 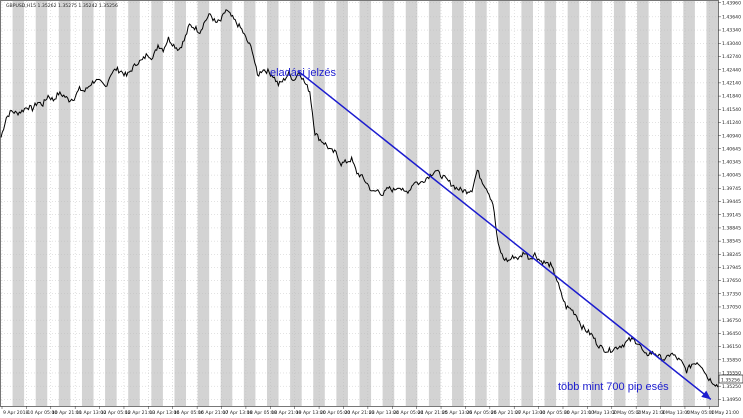 I want to click on x-tick-label: 18 Apr 21:00, so click(x=286, y=413).